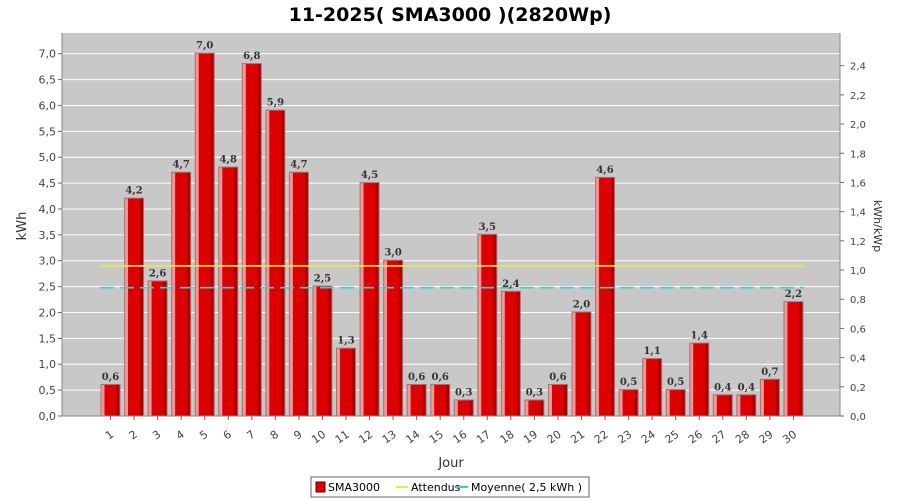 The width and height of the screenshot is (900, 500). Describe the element at coordinates (719, 437) in the screenshot. I see `x-tick-label: 27` at that location.